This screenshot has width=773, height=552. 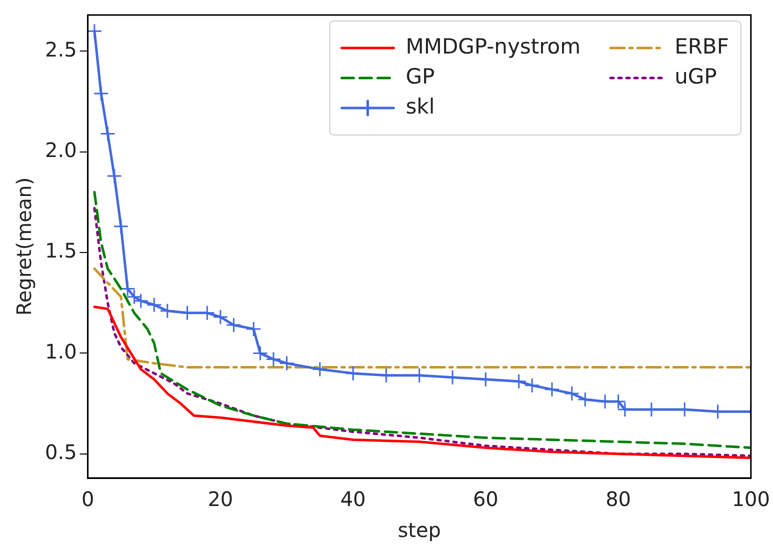 What do you see at coordinates (87, 499) in the screenshot?
I see `x-tick-label: 0` at bounding box center [87, 499].